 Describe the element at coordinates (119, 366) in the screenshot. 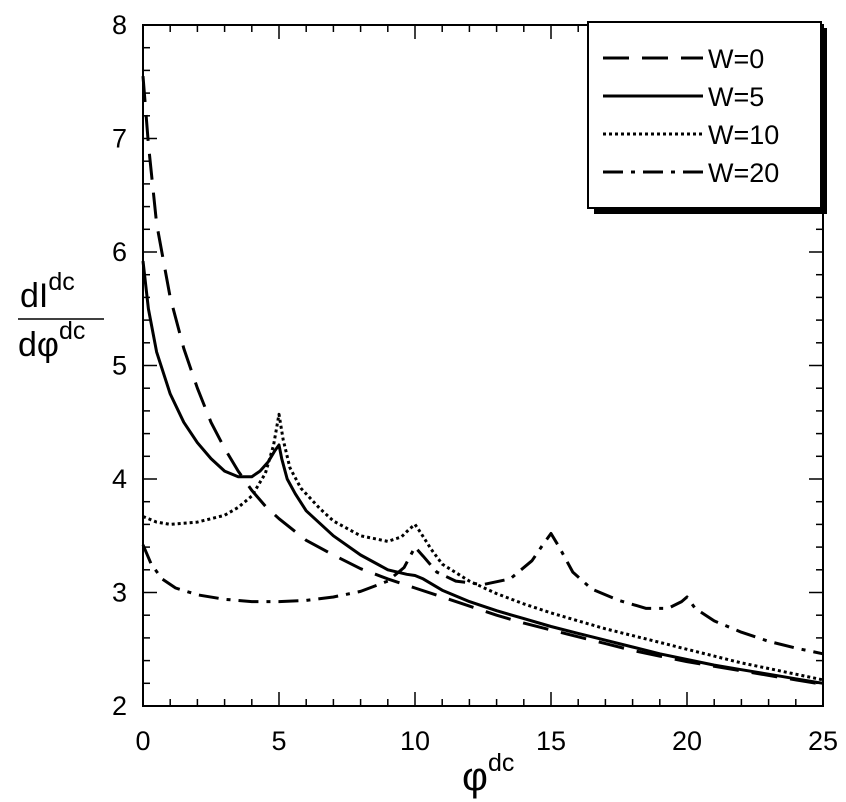

I see `y-tick-label: 5` at that location.